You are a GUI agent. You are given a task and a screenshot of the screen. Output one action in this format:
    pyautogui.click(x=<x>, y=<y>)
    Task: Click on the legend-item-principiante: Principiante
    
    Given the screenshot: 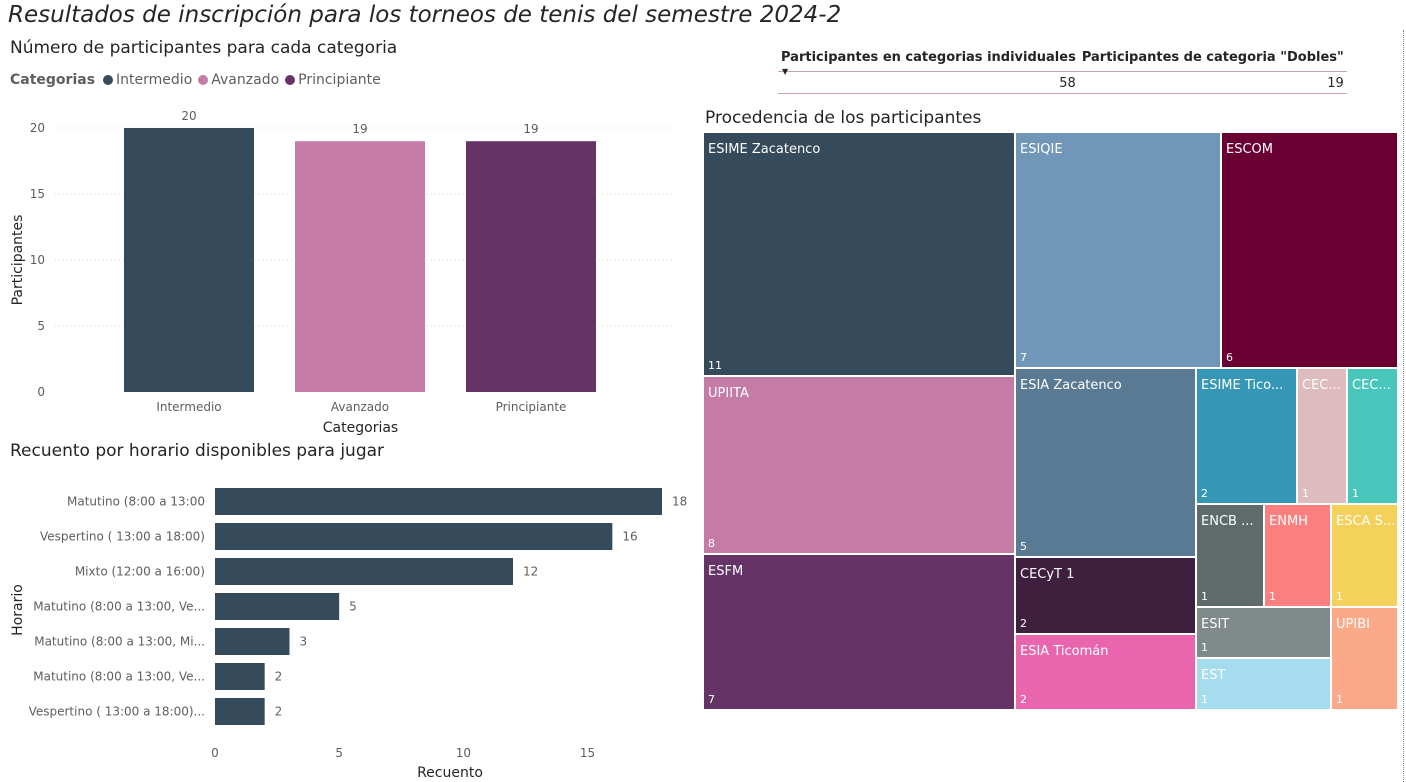 What is the action you would take?
    pyautogui.click(x=333, y=80)
    